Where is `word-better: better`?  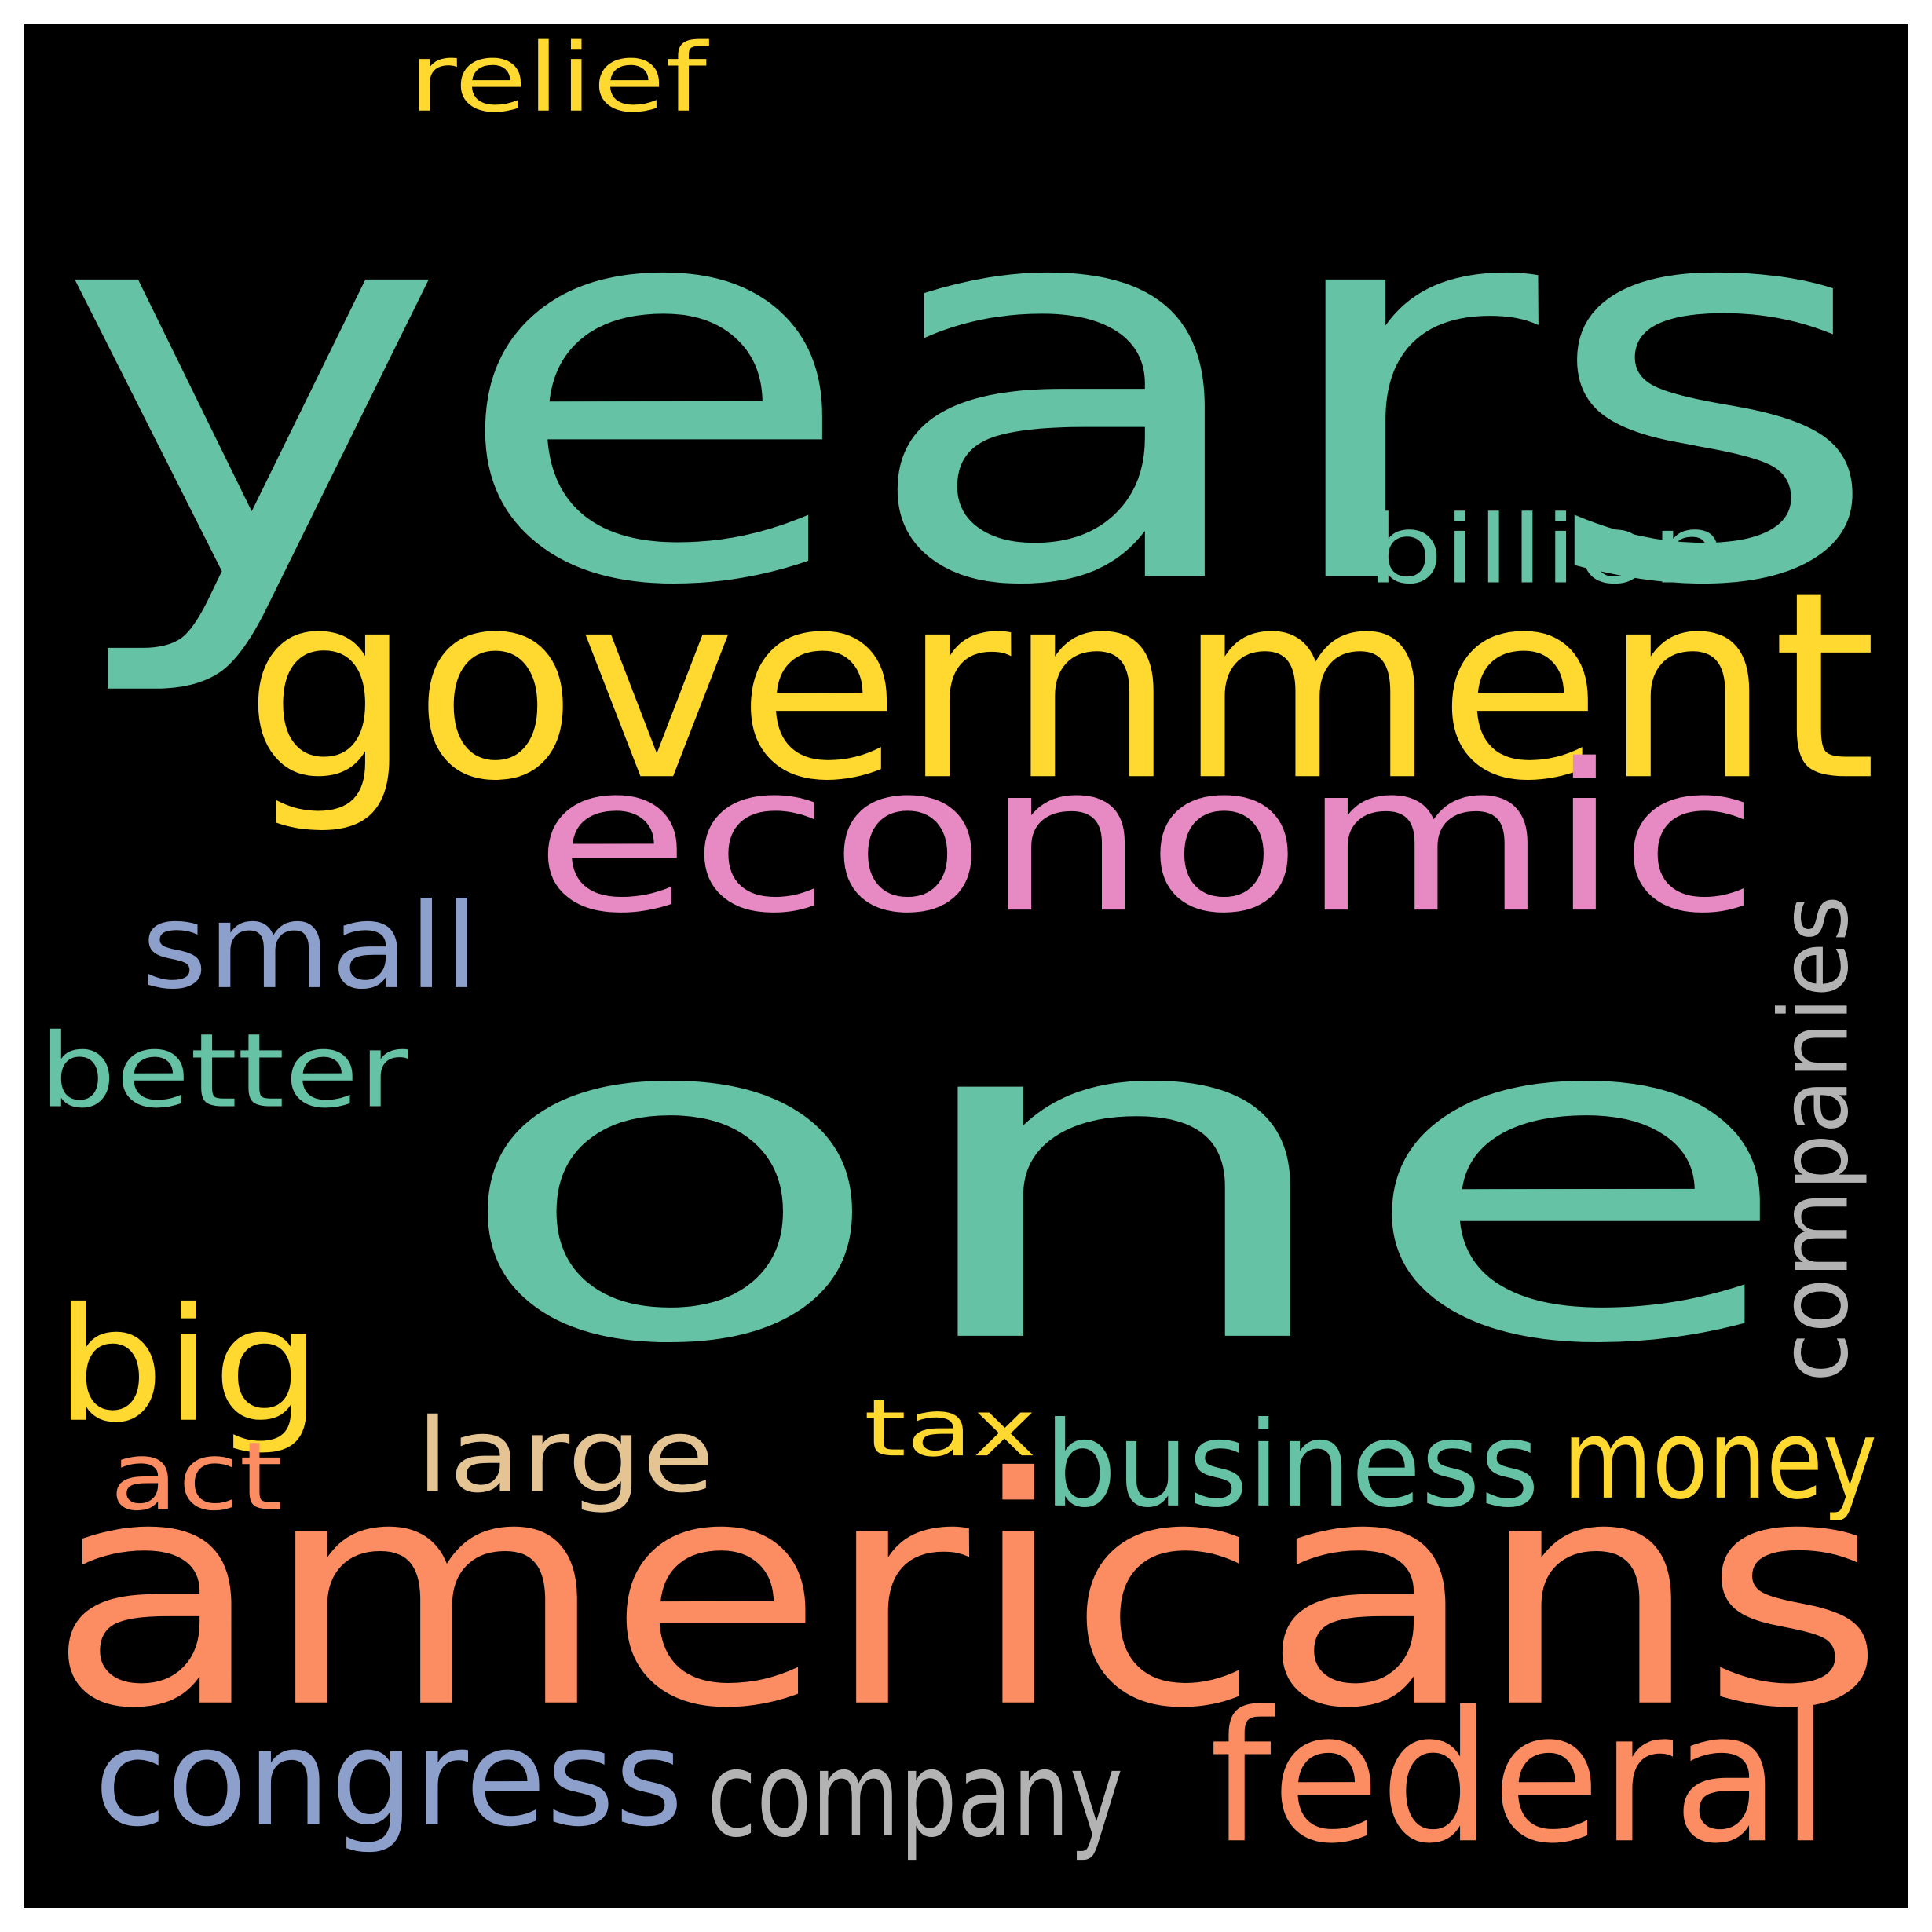
word-better: better is located at coordinates (224, 1072).